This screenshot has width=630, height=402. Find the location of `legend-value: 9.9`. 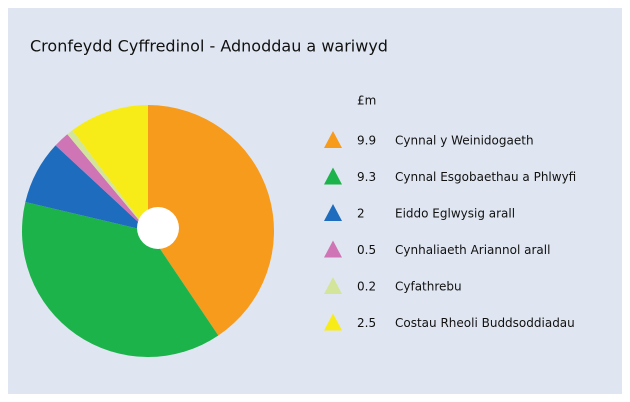

legend-value: 9.9 is located at coordinates (366, 141).